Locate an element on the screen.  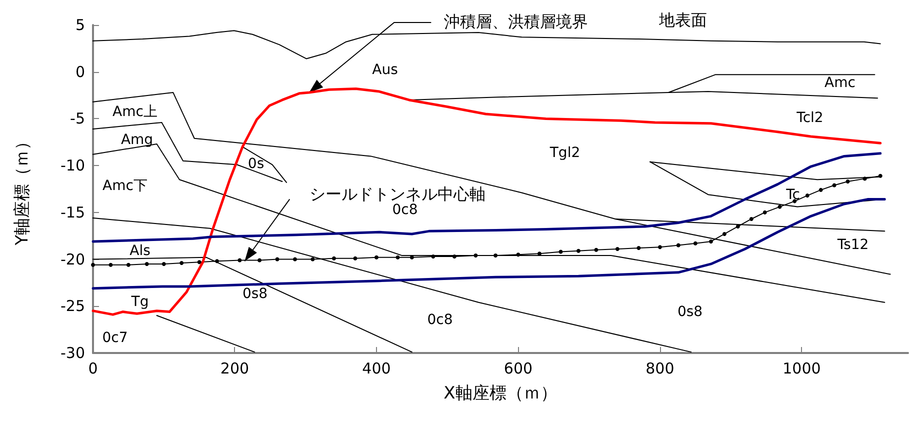
annotation: Tcl2 is located at coordinates (810, 118).